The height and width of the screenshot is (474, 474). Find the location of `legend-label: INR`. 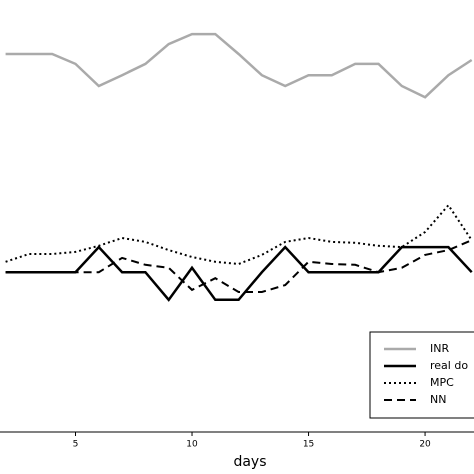

legend-label: INR is located at coordinates (439, 348).